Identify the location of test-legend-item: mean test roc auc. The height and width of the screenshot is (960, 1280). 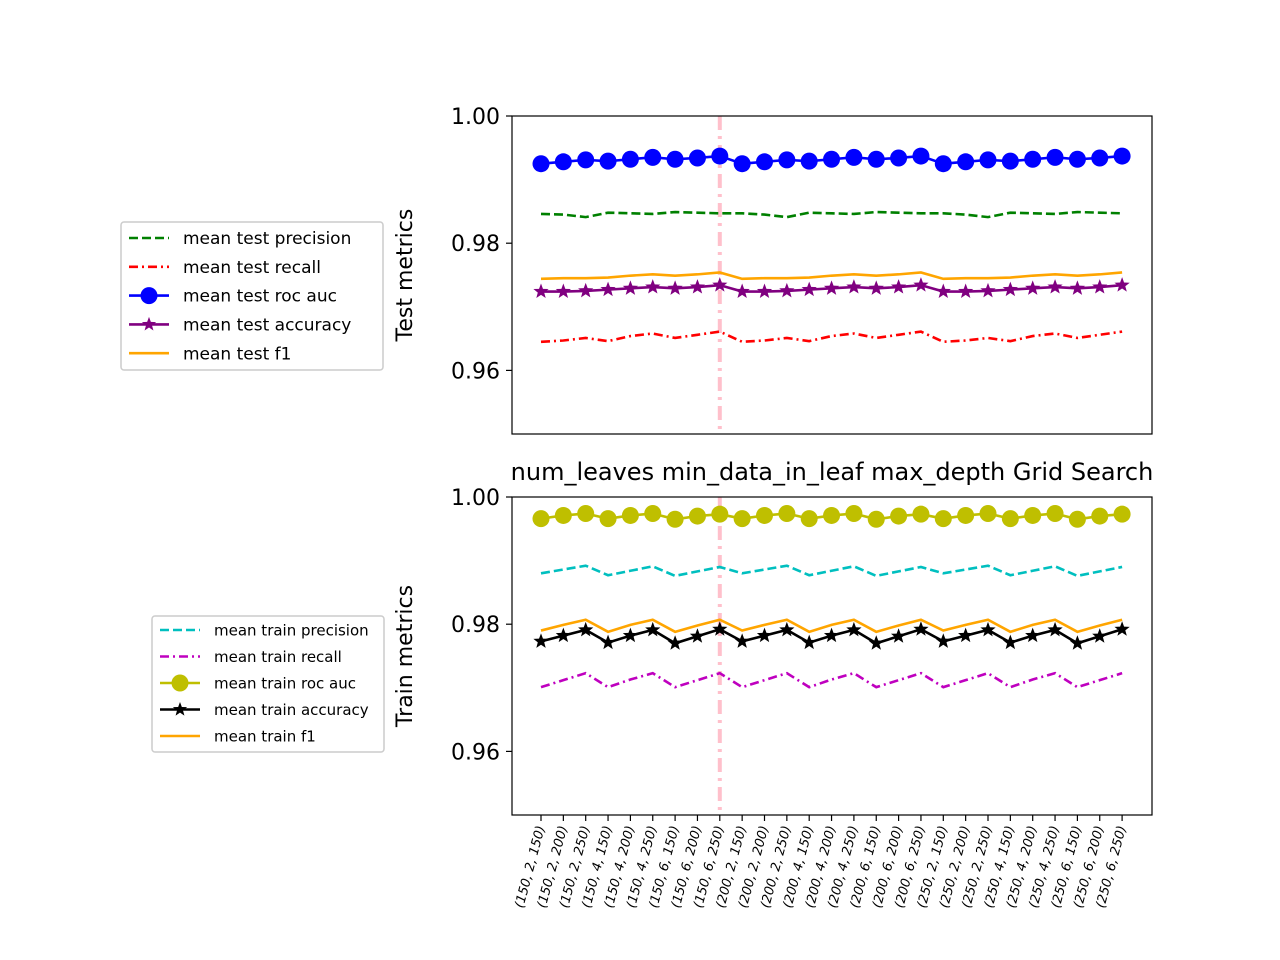
(233, 297).